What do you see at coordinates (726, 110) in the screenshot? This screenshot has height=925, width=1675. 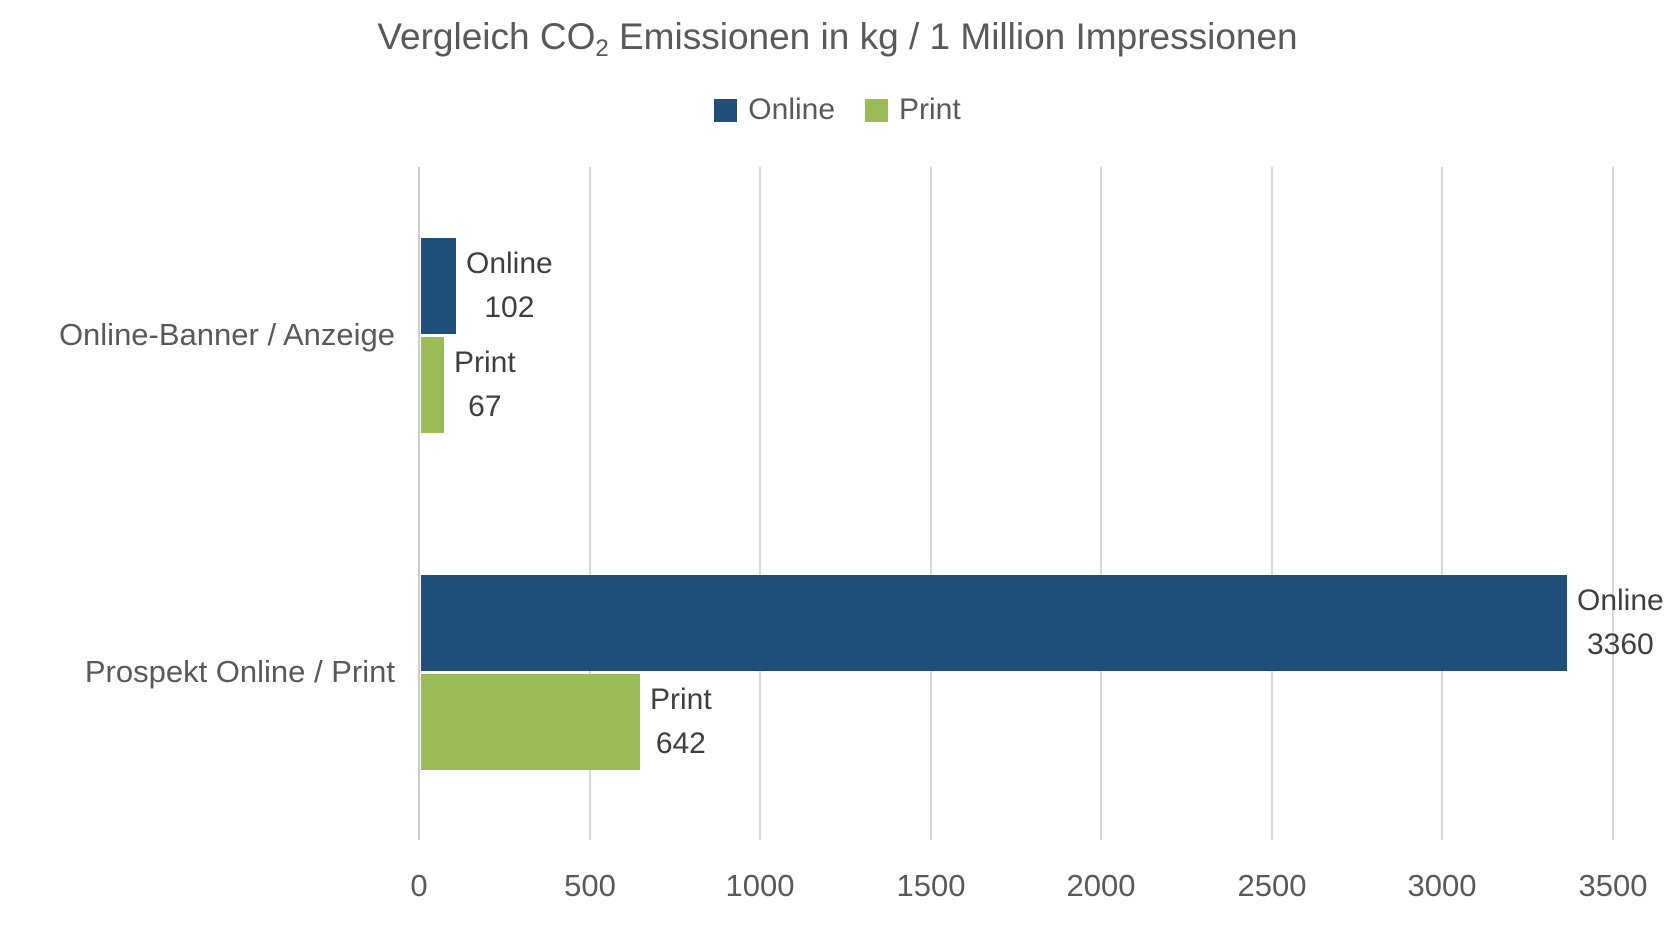 I see `legend-swatch-online` at bounding box center [726, 110].